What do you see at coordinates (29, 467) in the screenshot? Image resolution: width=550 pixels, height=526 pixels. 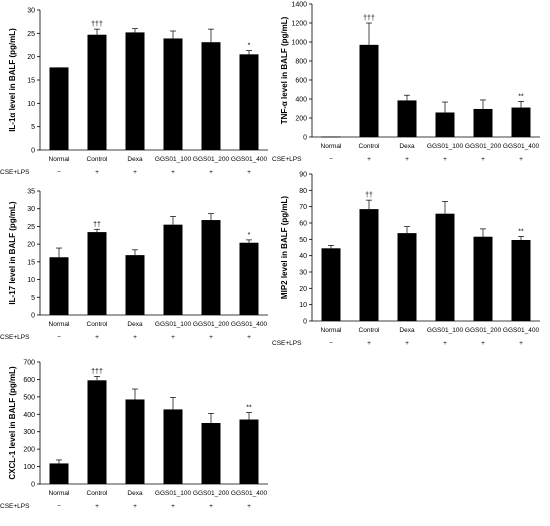 I see `y-tick-label: 100` at bounding box center [29, 467].